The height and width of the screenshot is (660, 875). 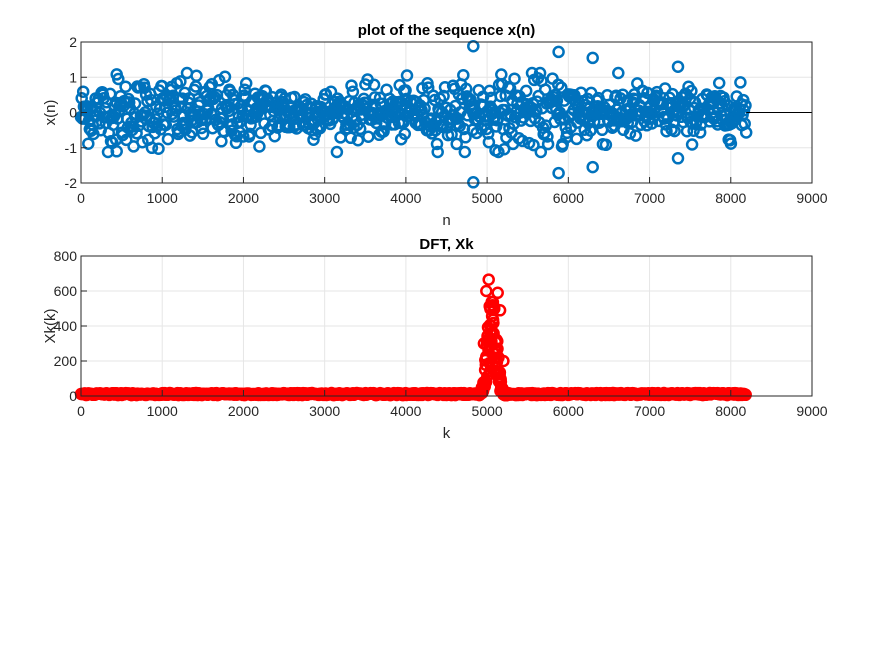 What do you see at coordinates (447, 433) in the screenshot?
I see `x-axis-label: k` at bounding box center [447, 433].